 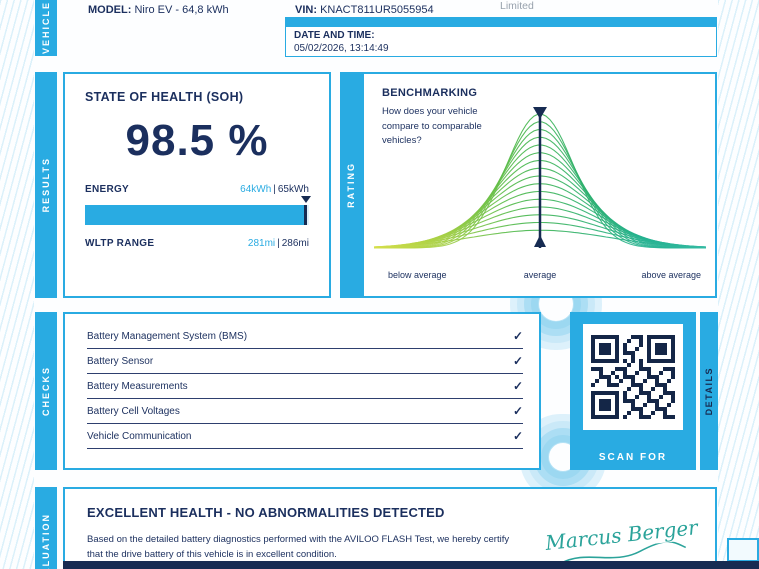 What do you see at coordinates (293, 189) in the screenshot?
I see `energy-max: 65kWh` at bounding box center [293, 189].